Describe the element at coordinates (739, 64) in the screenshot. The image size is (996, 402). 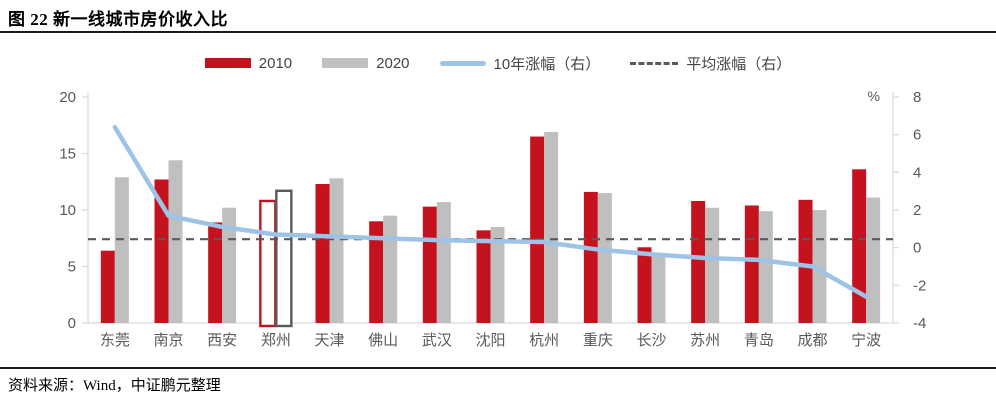
I see `legend-label-avg-growth: 平均涨幅（右）` at that location.